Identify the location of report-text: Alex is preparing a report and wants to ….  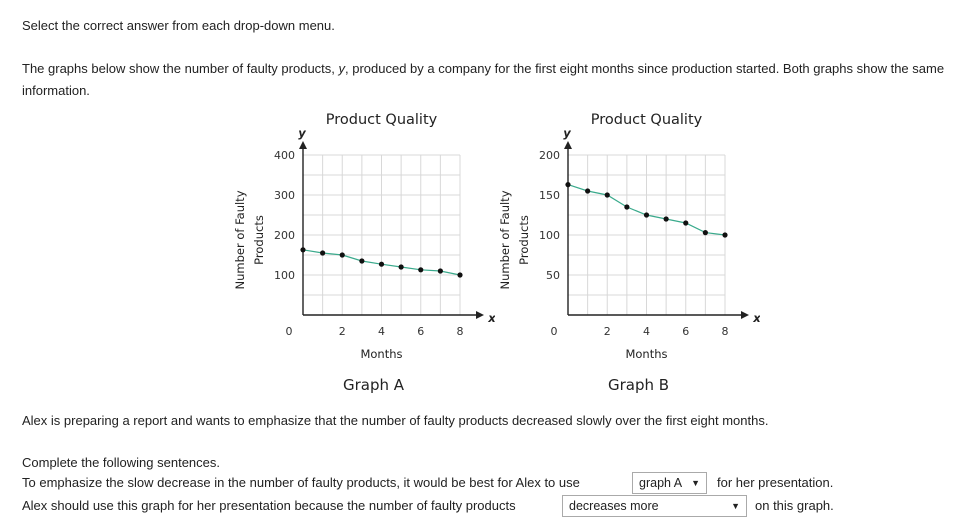
(395, 420).